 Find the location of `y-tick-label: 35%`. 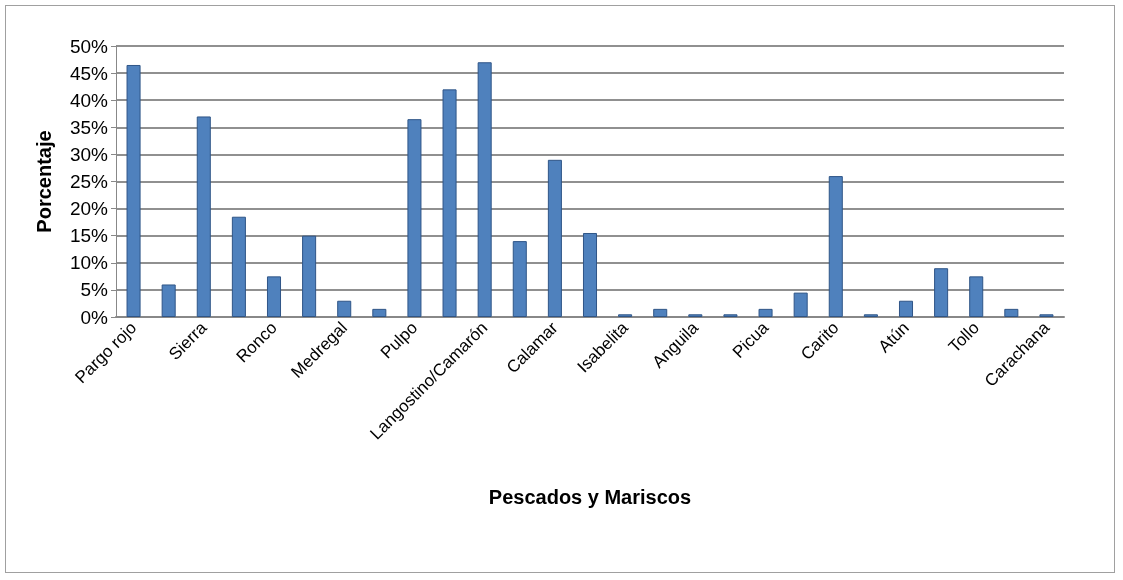

y-tick-label: 35% is located at coordinates (89, 127).